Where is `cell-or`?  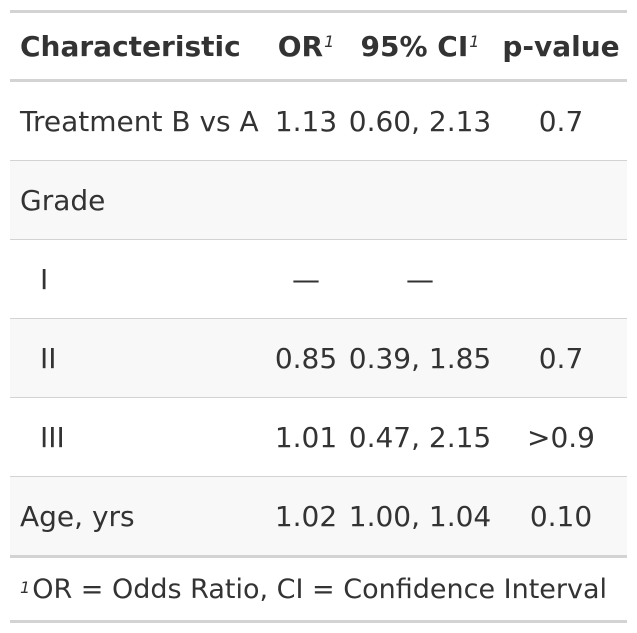
cell-or is located at coordinates (306, 200).